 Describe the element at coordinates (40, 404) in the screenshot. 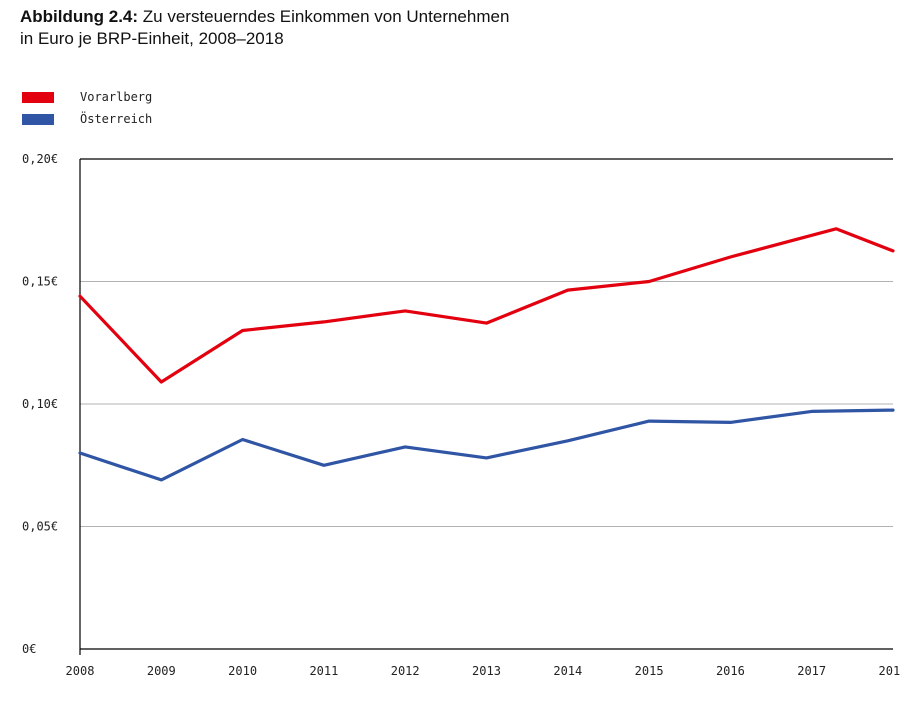

I see `y-tick-label-2: 0,10€` at that location.